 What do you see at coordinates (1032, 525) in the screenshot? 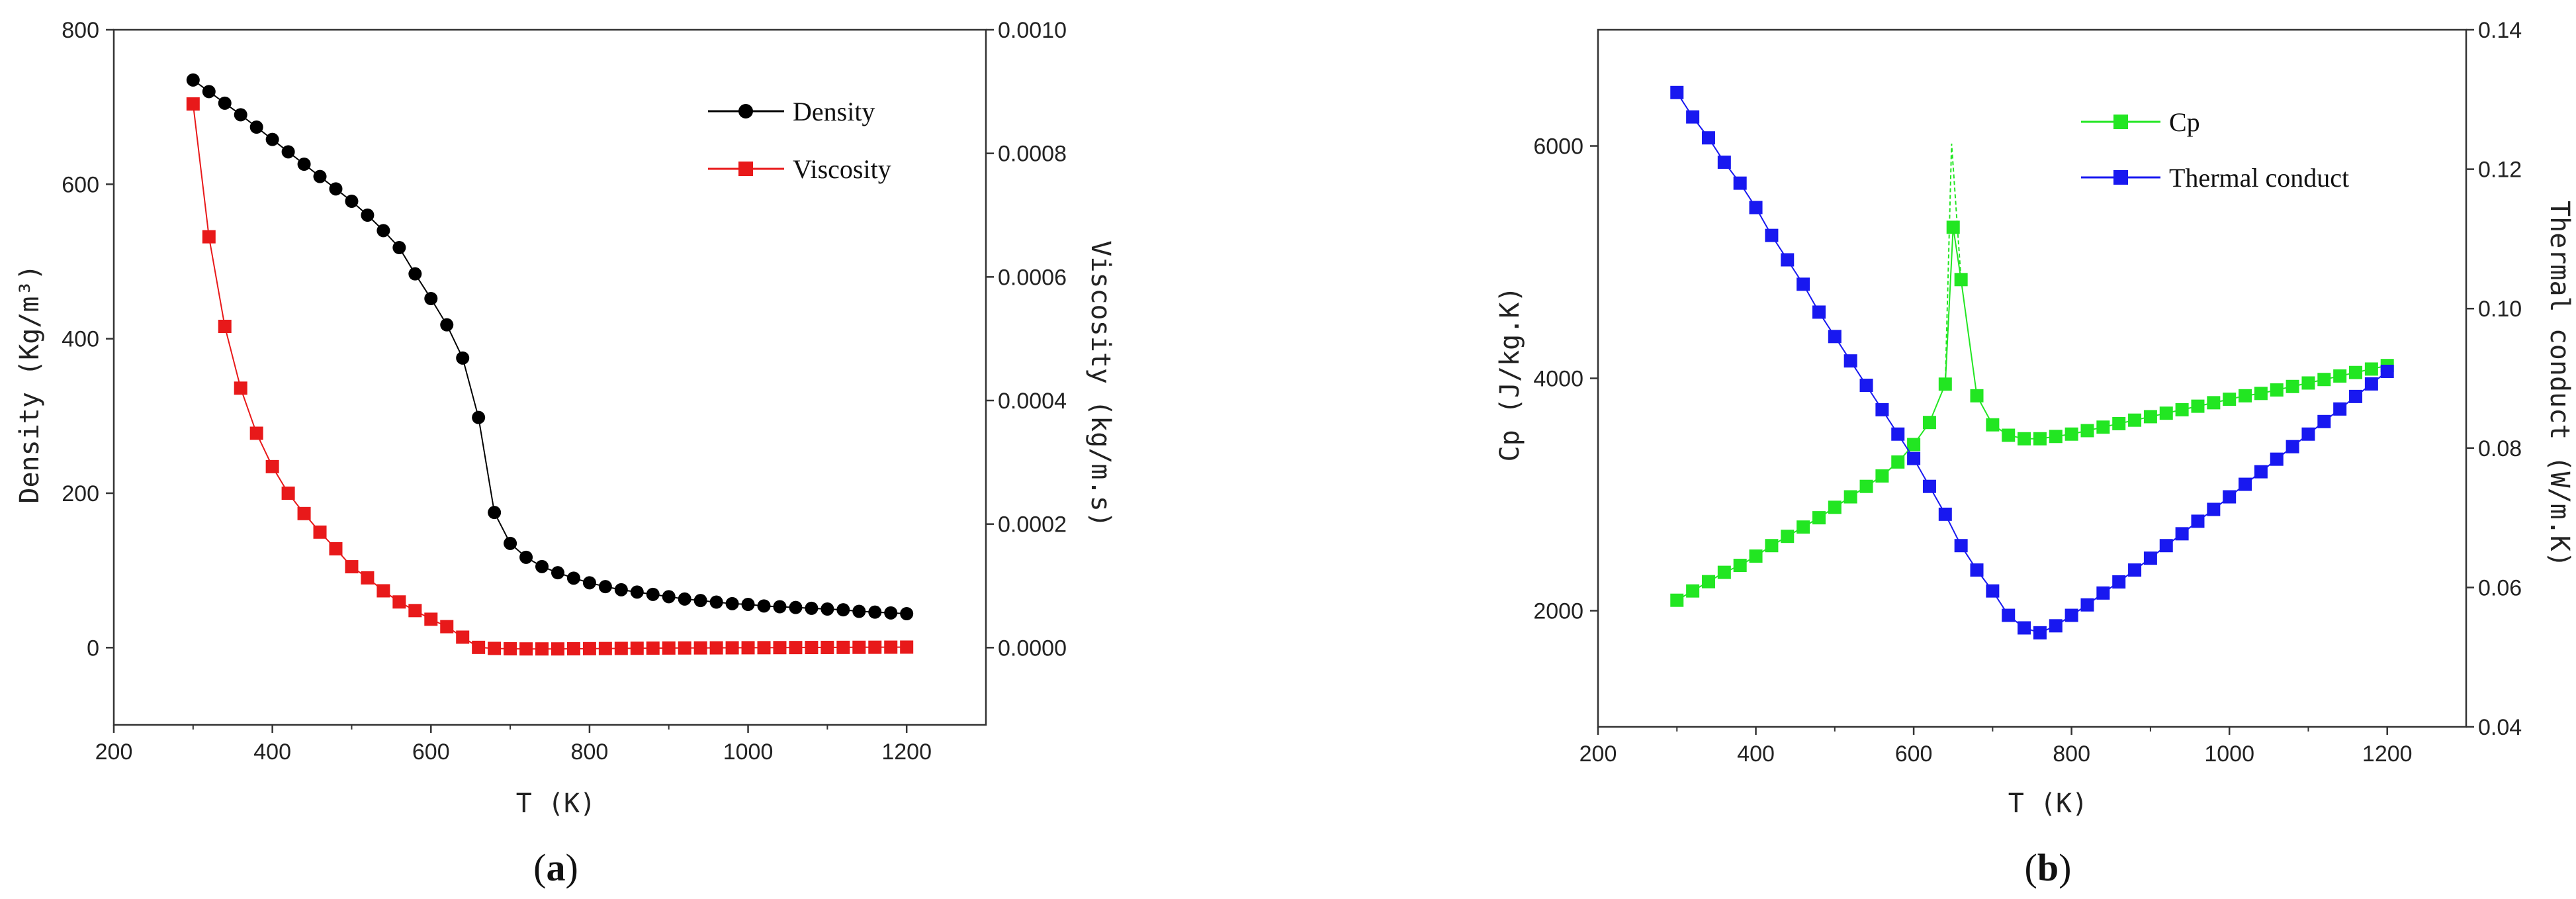
I see `y-right-tick-label: 0.0002` at bounding box center [1032, 525].